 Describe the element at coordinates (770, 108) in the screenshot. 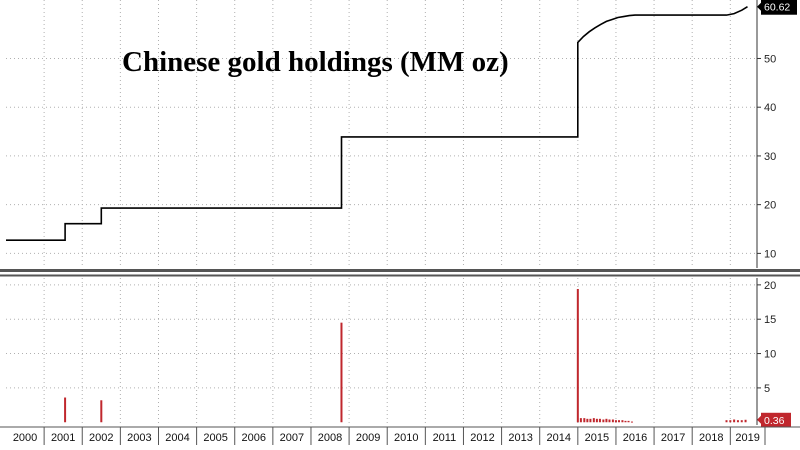

I see `y-tick-label-top: 40` at that location.